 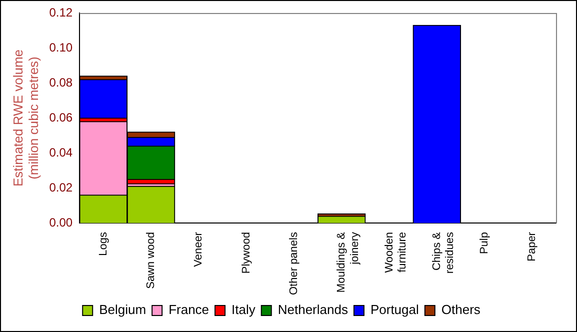 What do you see at coordinates (532, 247) in the screenshot?
I see `x-tick-label: Paper` at bounding box center [532, 247].